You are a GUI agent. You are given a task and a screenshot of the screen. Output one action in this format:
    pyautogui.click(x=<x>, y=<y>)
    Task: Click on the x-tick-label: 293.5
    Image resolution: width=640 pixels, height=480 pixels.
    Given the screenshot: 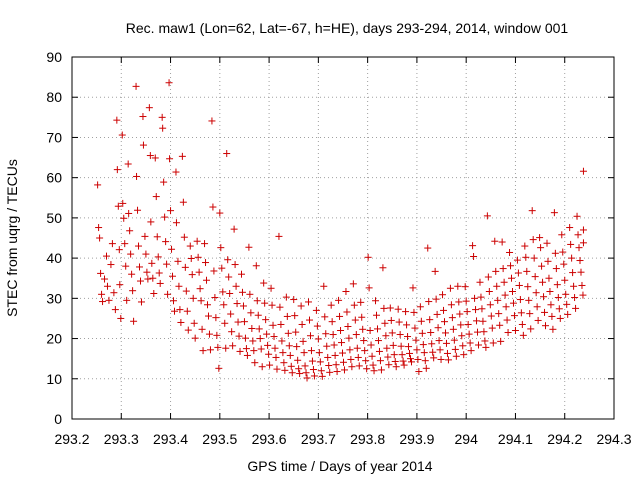 What is the action you would take?
    pyautogui.click(x=219, y=439)
    